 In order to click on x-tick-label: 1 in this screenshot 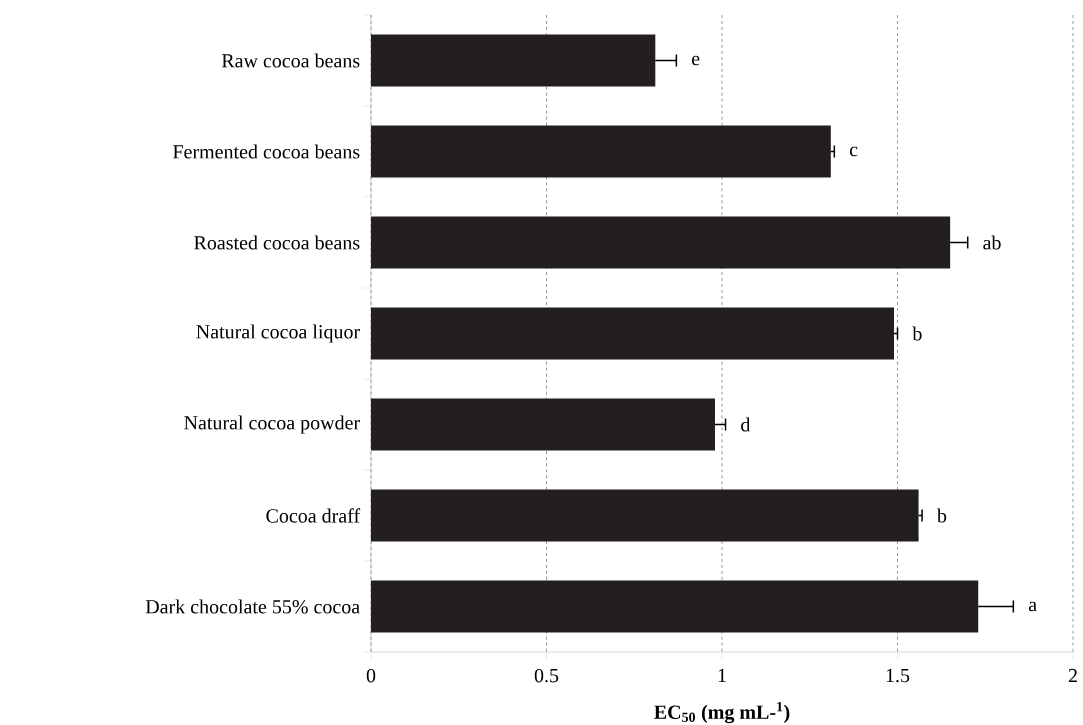, I will do `click(722, 675)`.